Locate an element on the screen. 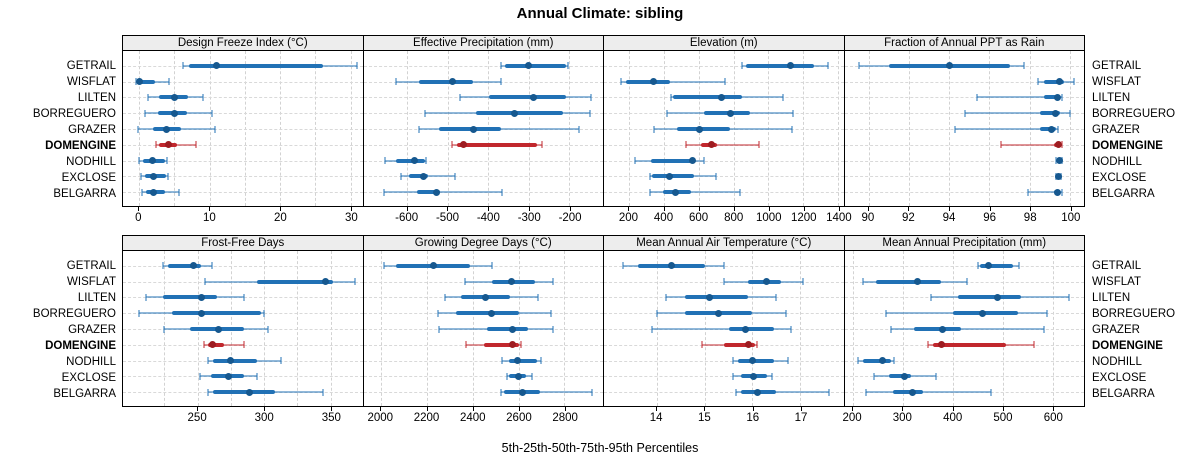 The image size is (1200, 475). x-axis: 200 400 600 800 1000 1200 1400 is located at coordinates (727, 221).